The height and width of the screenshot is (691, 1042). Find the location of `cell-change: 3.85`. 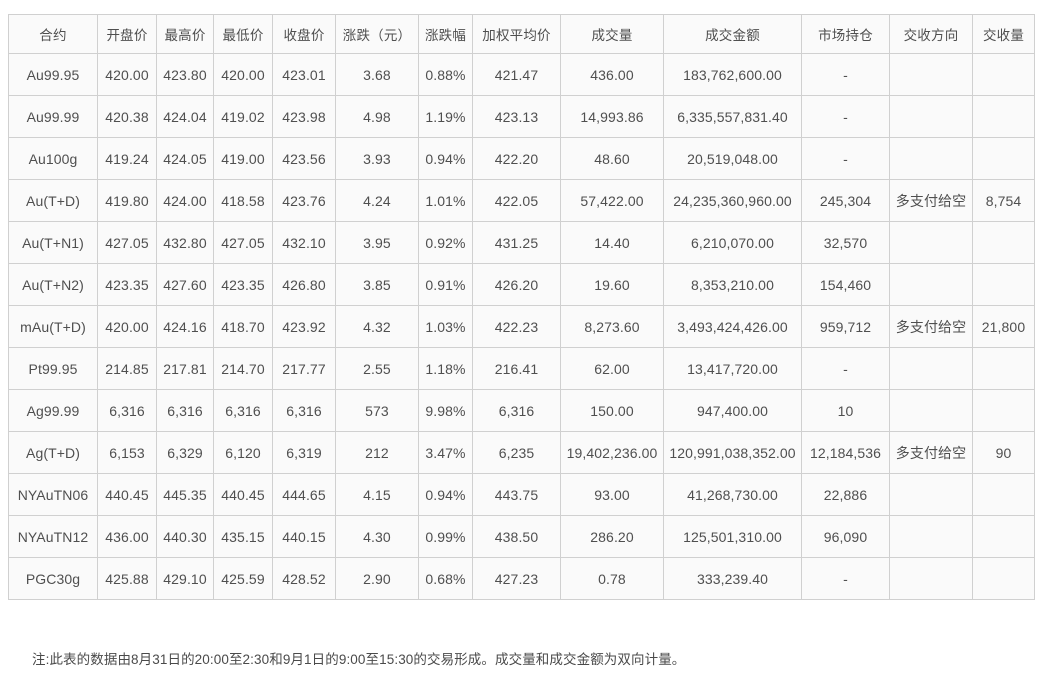

cell-change: 3.85 is located at coordinates (377, 284).